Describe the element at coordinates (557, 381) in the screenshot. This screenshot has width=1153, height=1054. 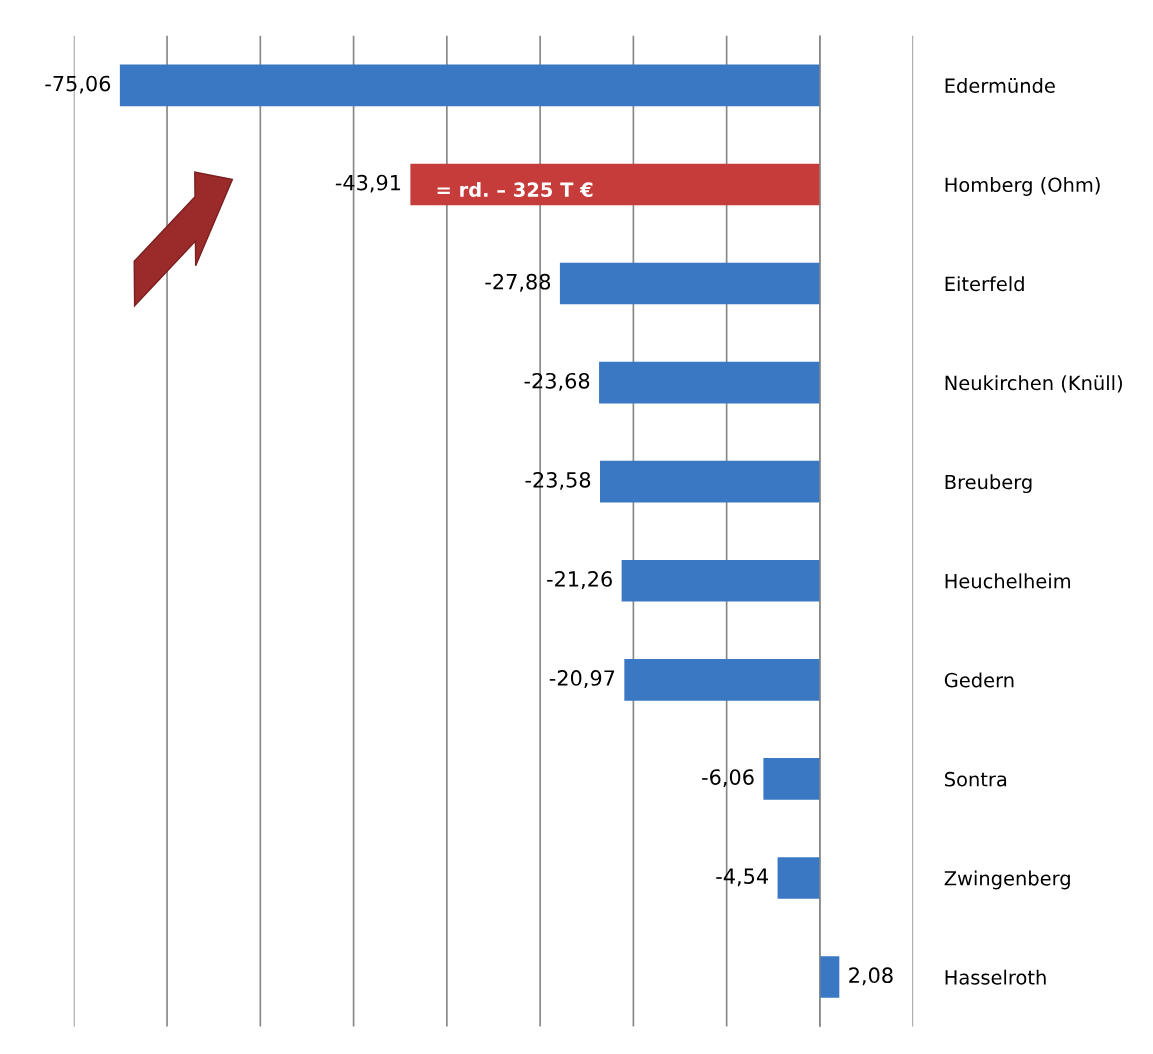
I see `data-label: -23,68` at that location.